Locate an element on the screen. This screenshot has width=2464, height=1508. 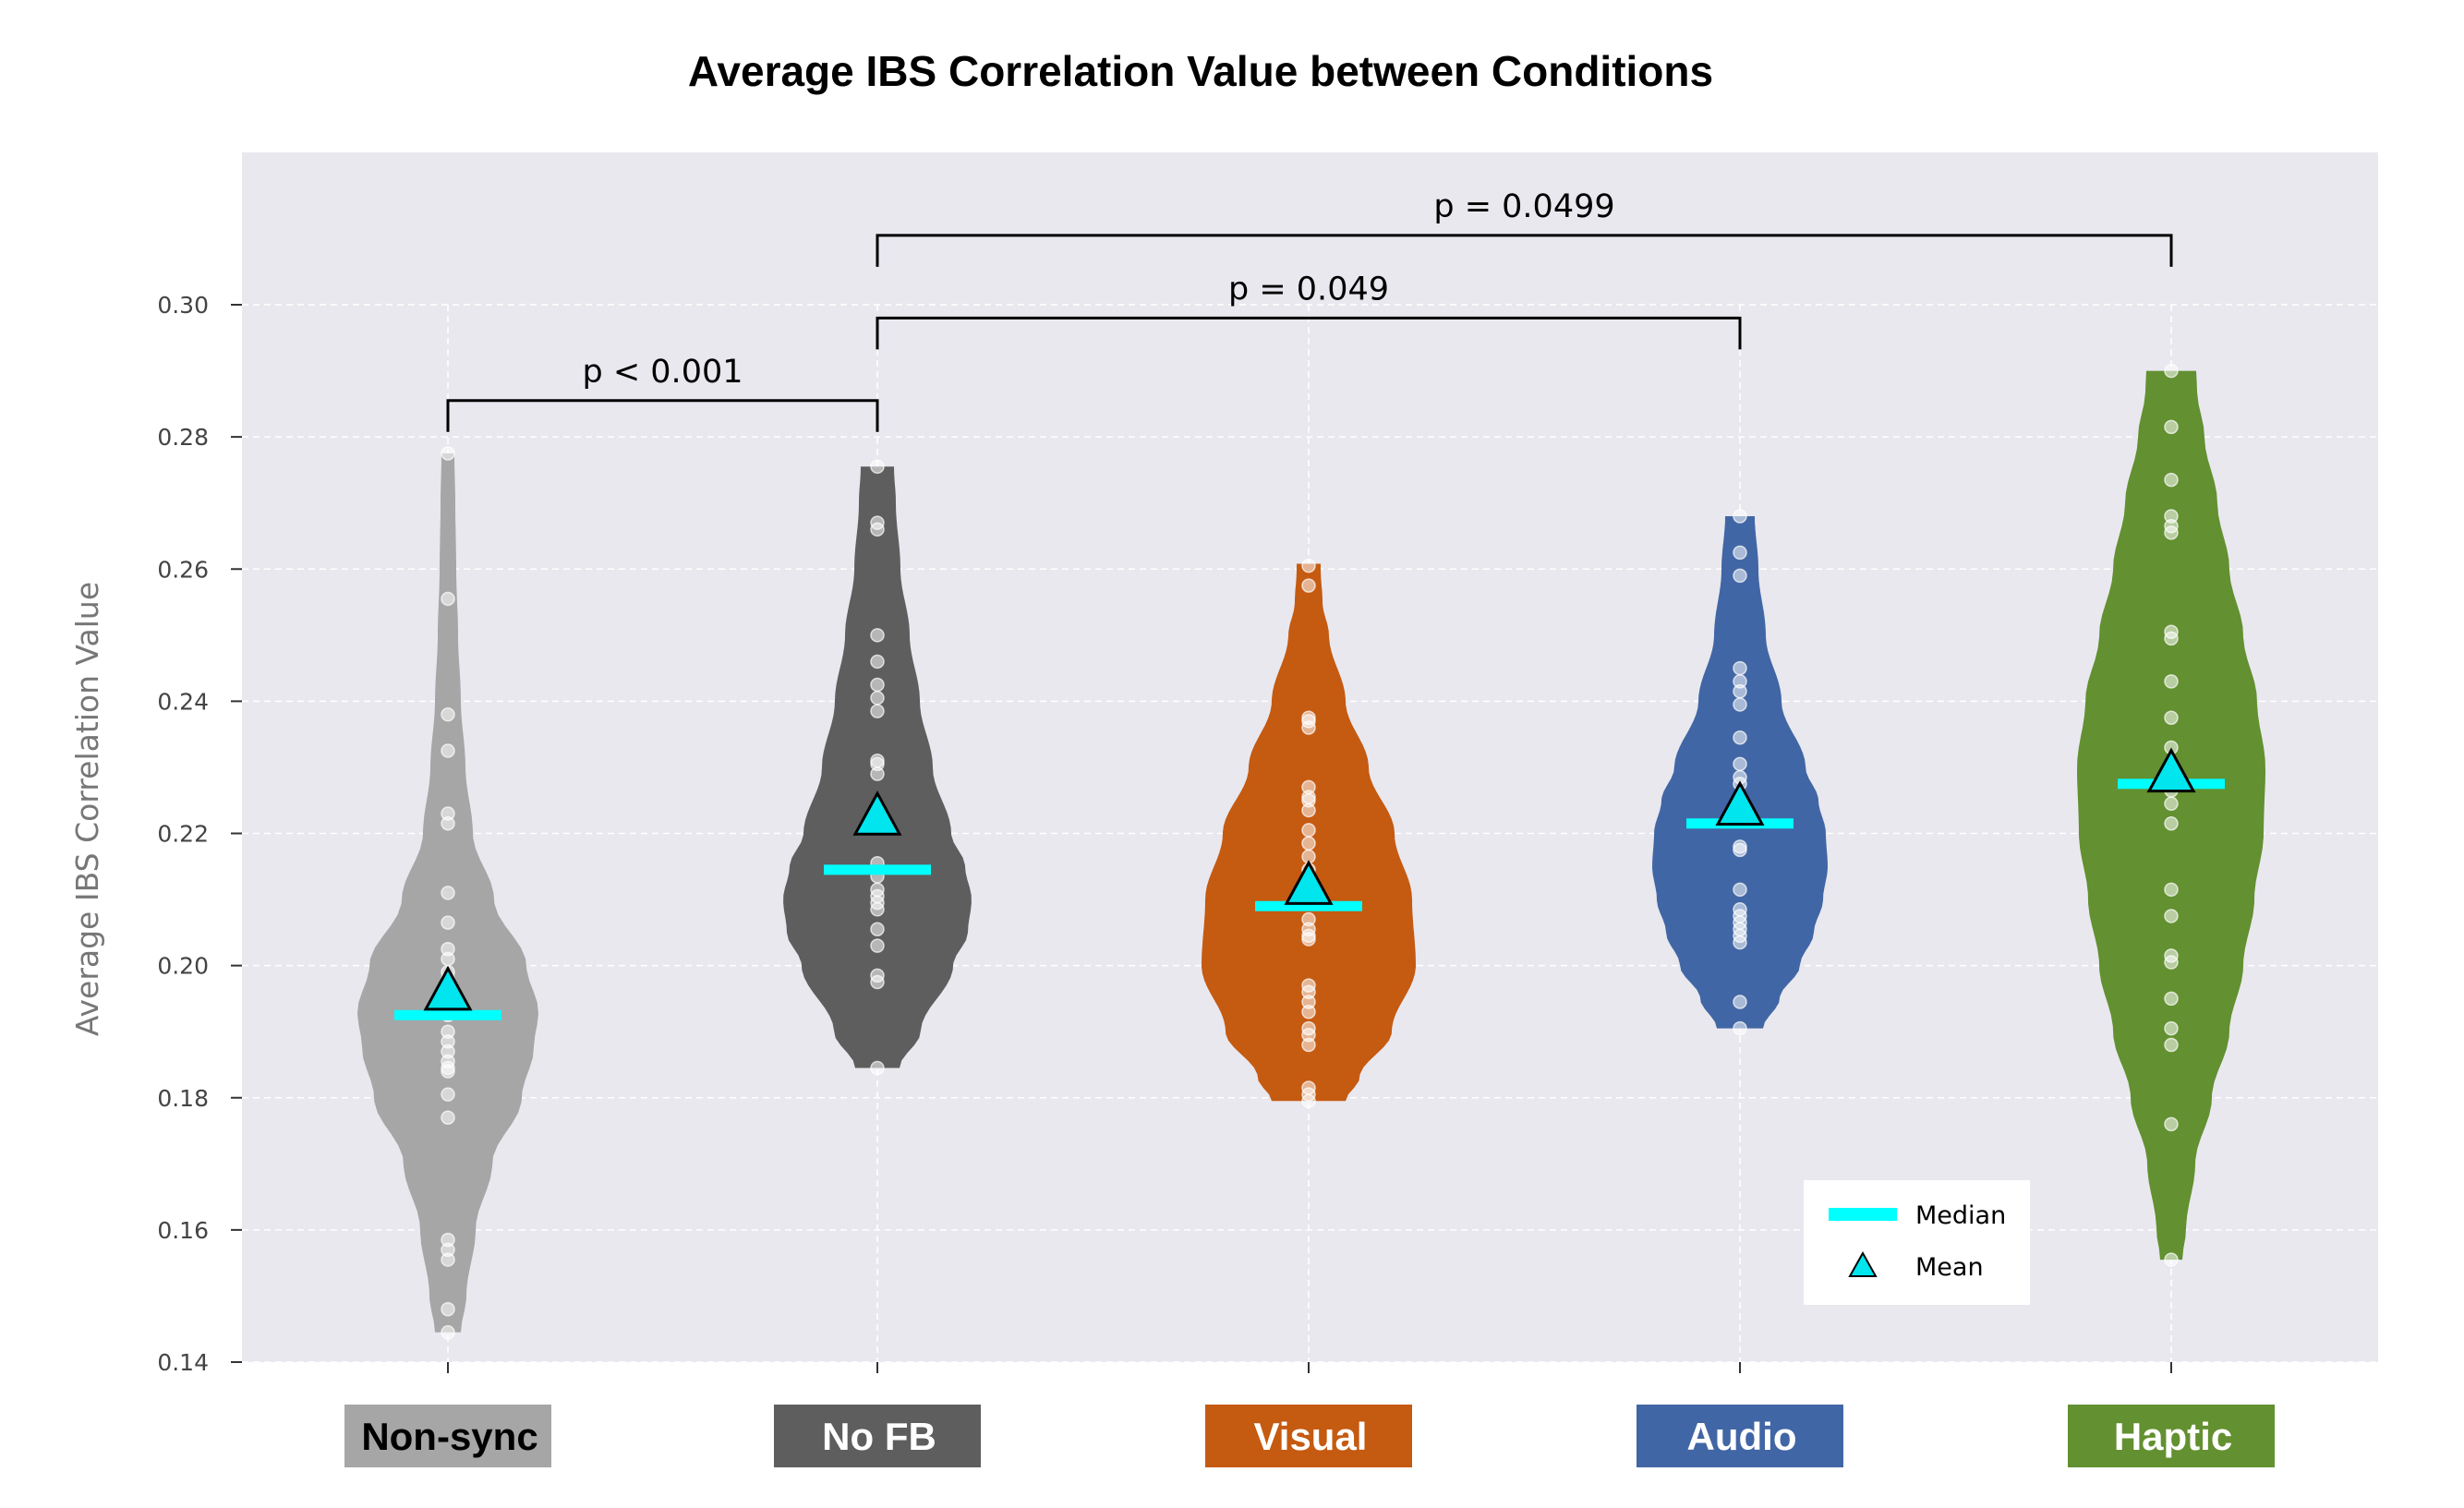
category-label-haptic: Haptic is located at coordinates (2171, 1436).